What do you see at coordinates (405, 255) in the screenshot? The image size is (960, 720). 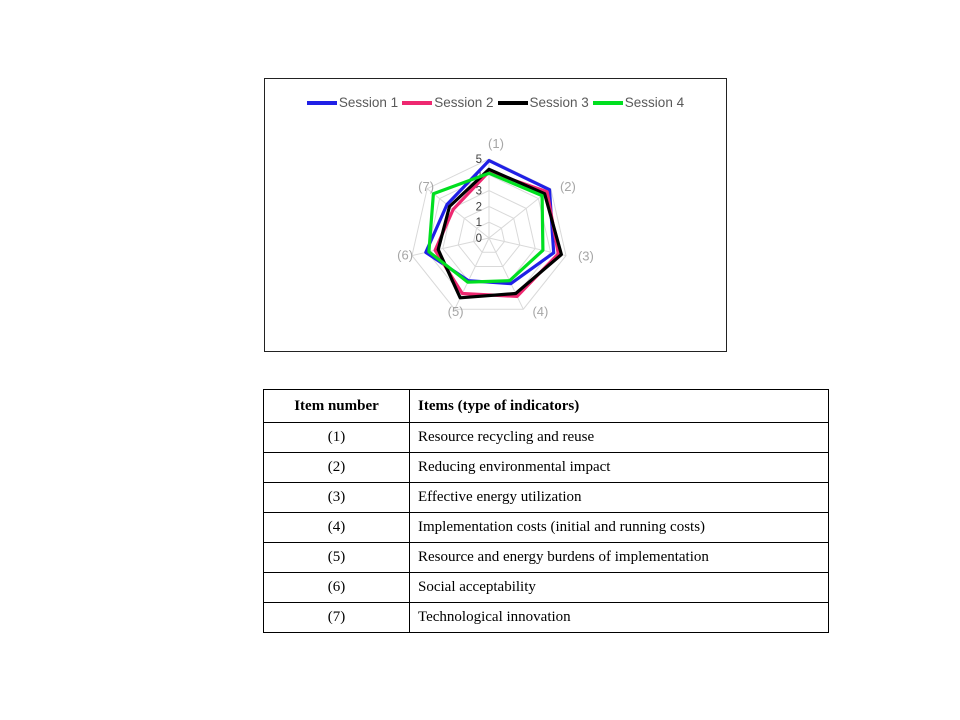 I see `radar-axis-label: (6)` at bounding box center [405, 255].